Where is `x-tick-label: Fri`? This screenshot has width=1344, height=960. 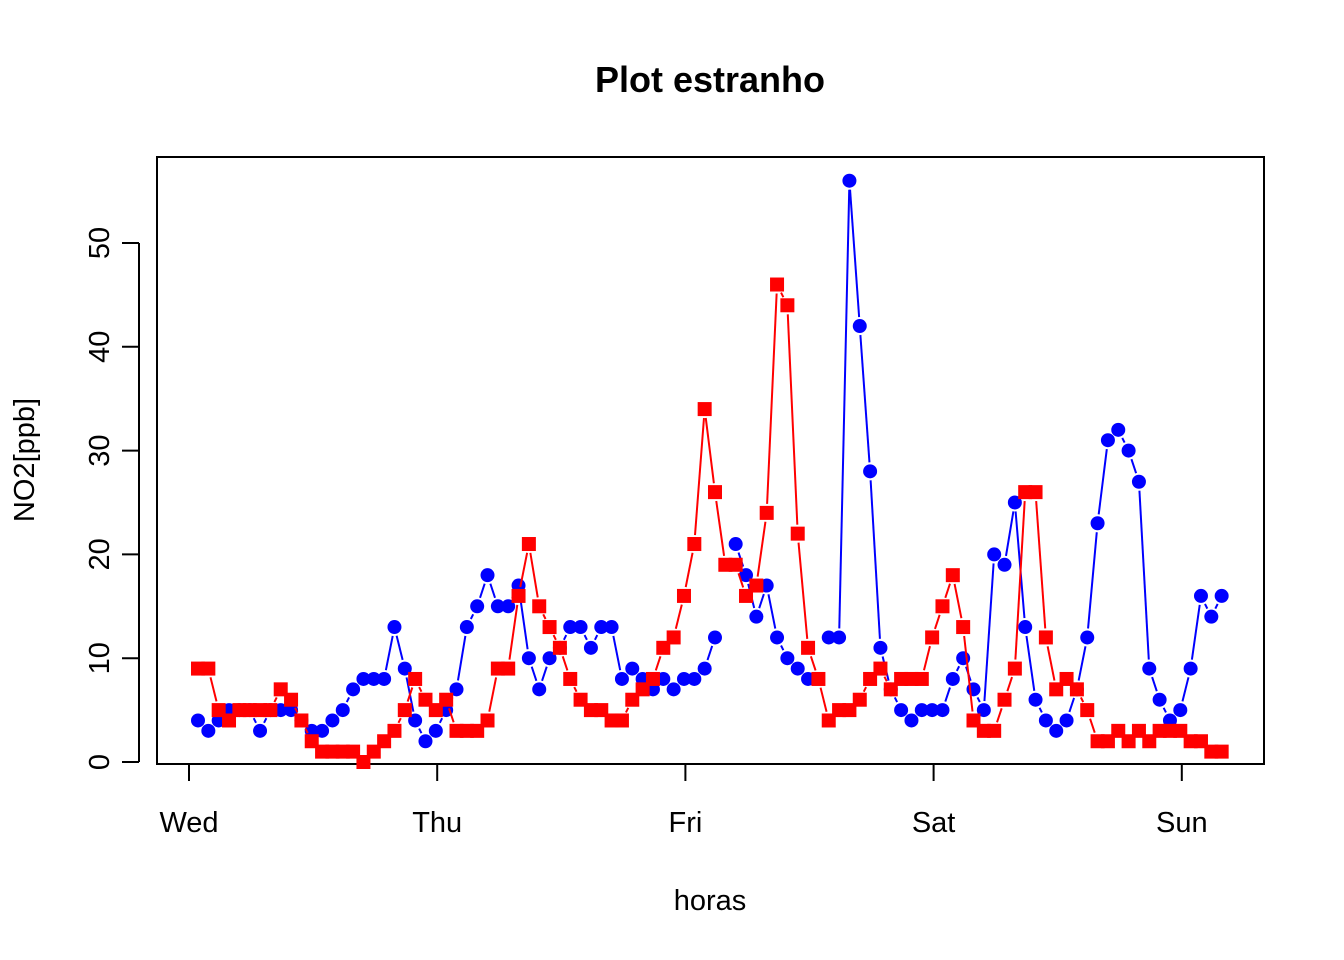
x-tick-label: Fri is located at coordinates (685, 823).